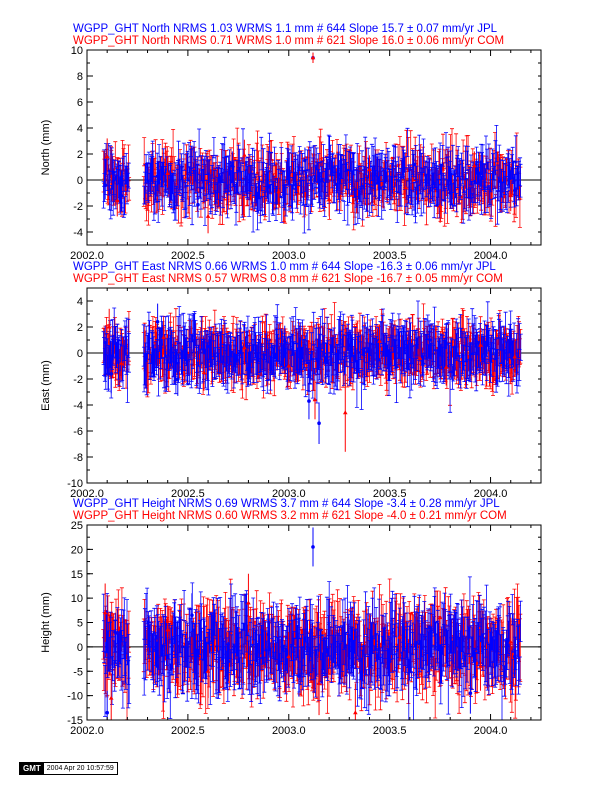 Image resolution: width=612 pixels, height=792 pixels. I want to click on y-tick-label: 6, so click(80, 103).